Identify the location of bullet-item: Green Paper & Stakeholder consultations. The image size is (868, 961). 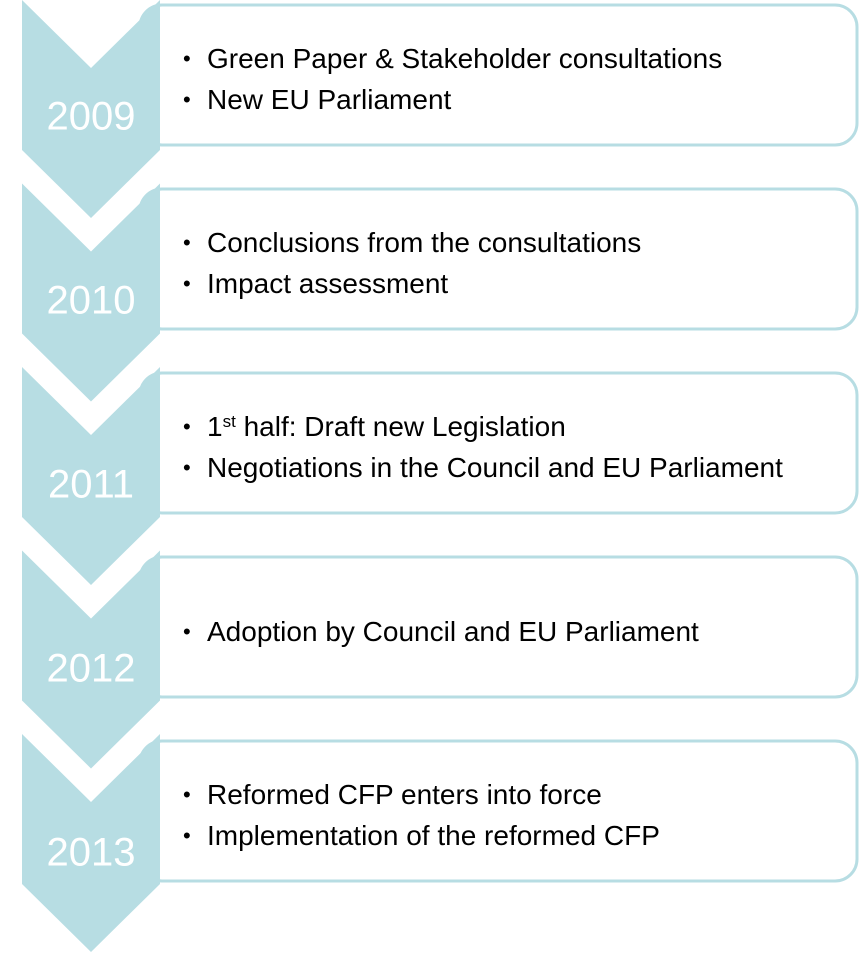
(515, 58).